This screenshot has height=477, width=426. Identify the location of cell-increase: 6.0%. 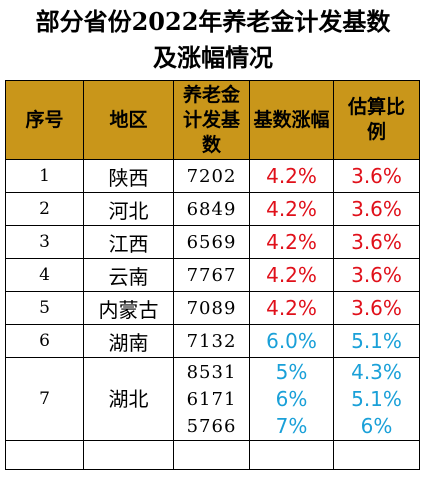
(291, 341).